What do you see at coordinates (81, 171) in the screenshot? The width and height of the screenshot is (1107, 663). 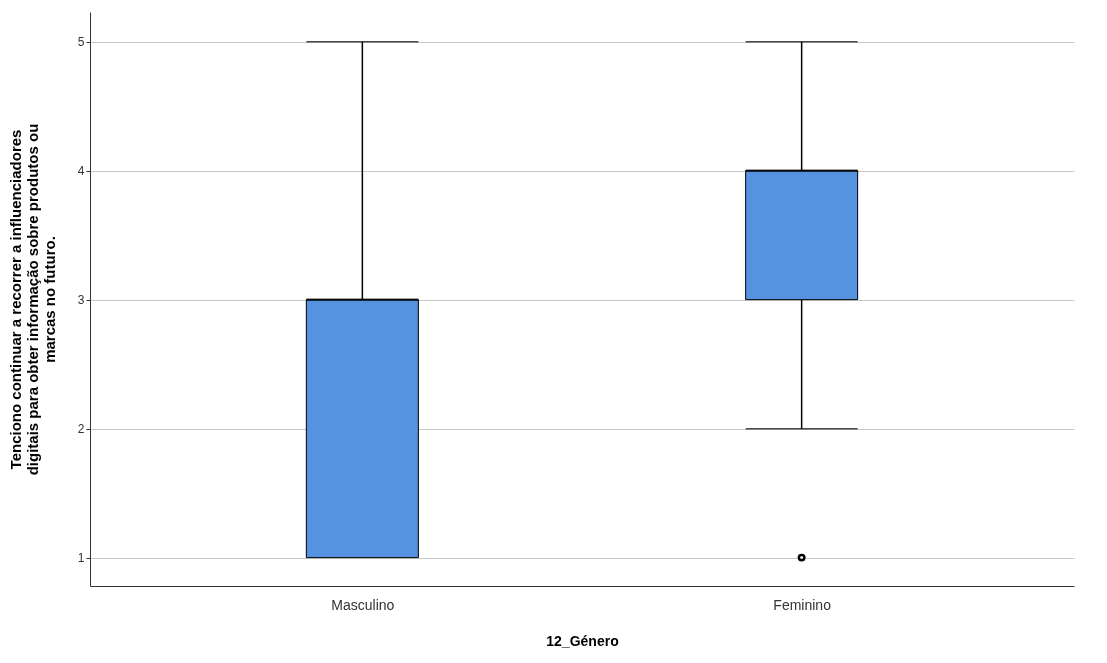 I see `y-tick-label: 4` at bounding box center [81, 171].